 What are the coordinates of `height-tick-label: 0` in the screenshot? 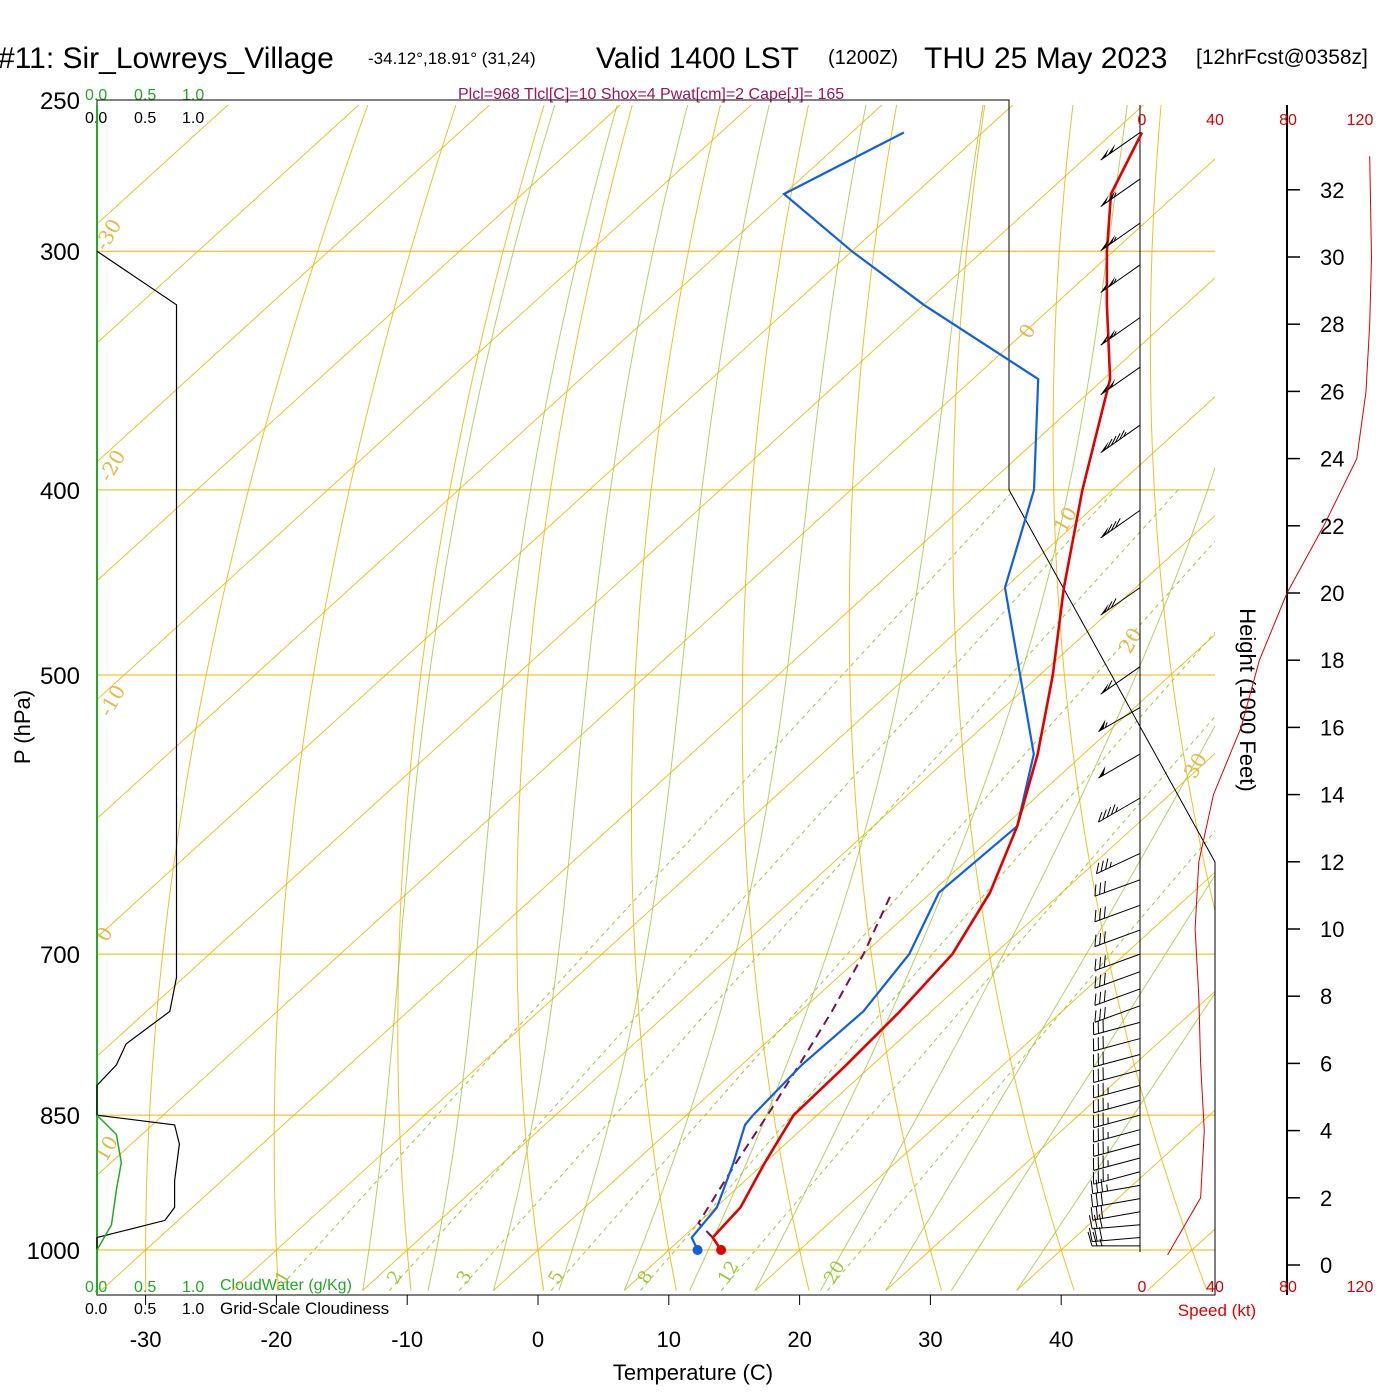 It's located at (1326, 1265).